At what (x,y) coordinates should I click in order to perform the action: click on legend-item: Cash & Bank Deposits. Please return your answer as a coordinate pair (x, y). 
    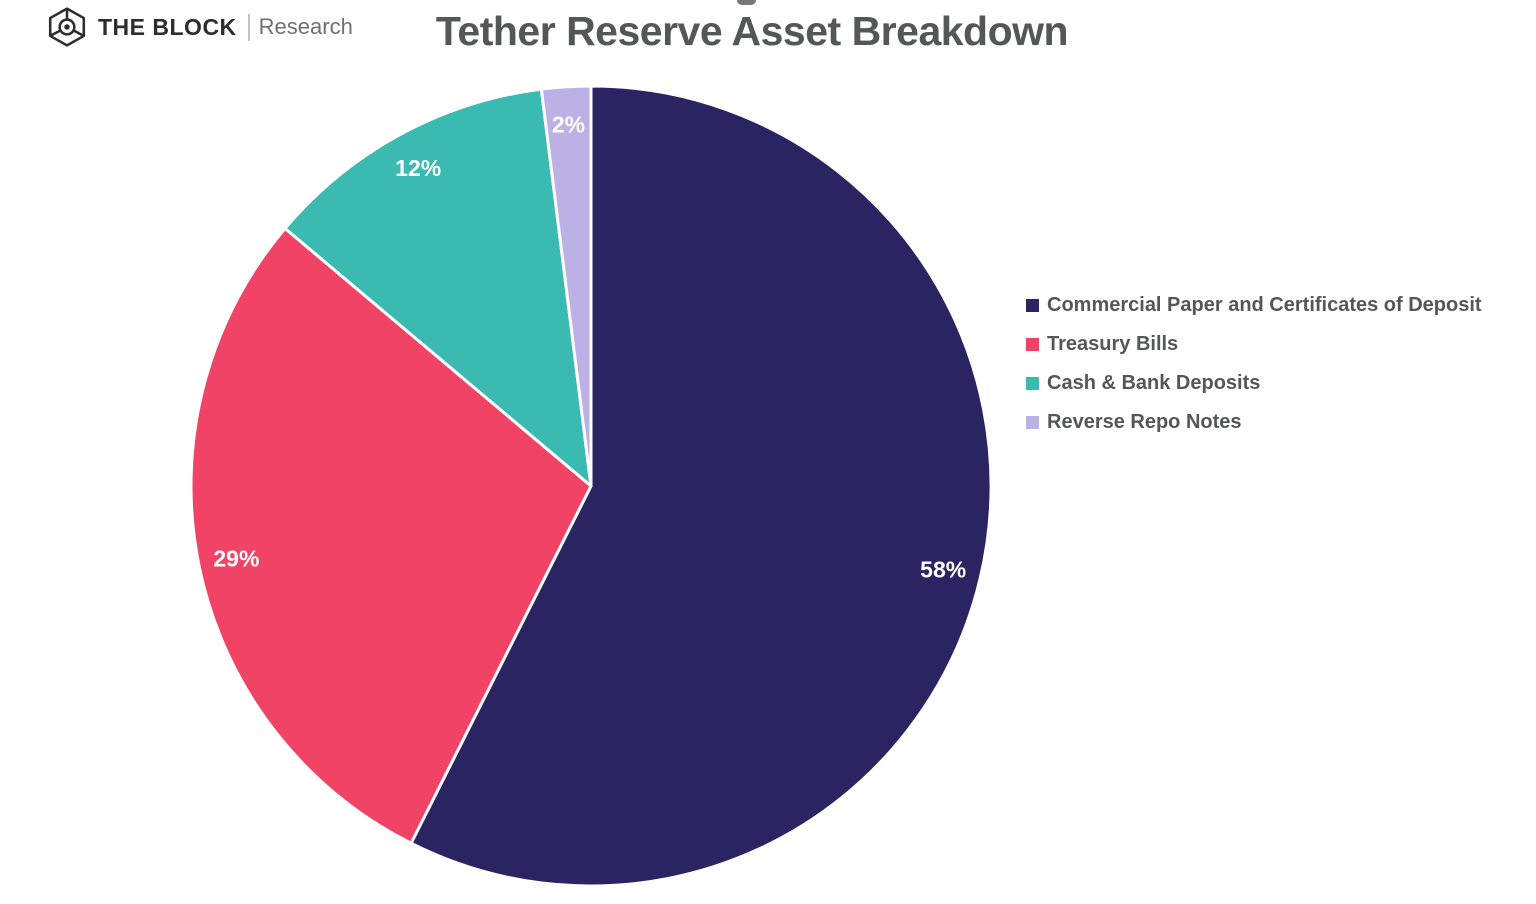
    Looking at the image, I should click on (1254, 382).